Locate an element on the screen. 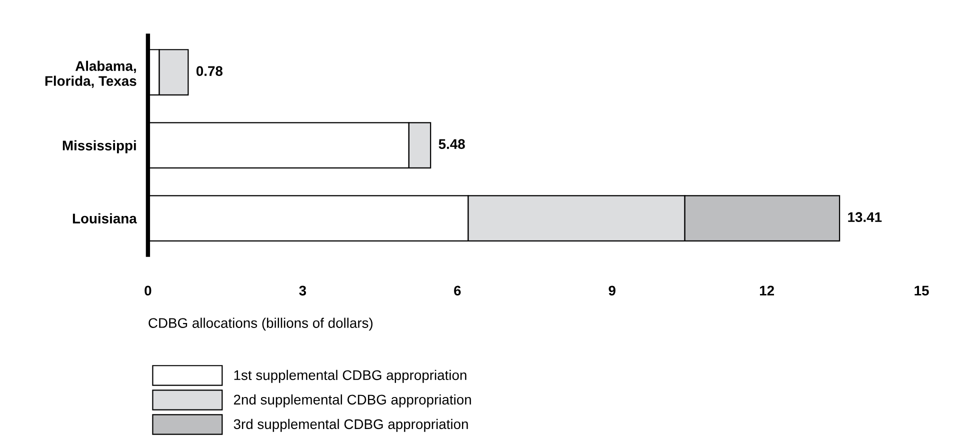 The height and width of the screenshot is (447, 967). x-tick-label: 6 is located at coordinates (457, 291).